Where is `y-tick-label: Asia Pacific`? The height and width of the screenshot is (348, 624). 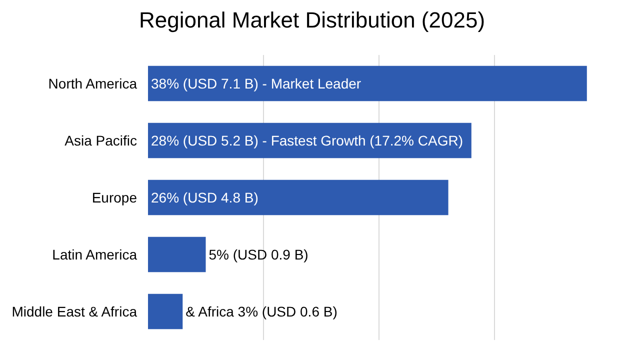
y-tick-label: Asia Pacific is located at coordinates (100, 140).